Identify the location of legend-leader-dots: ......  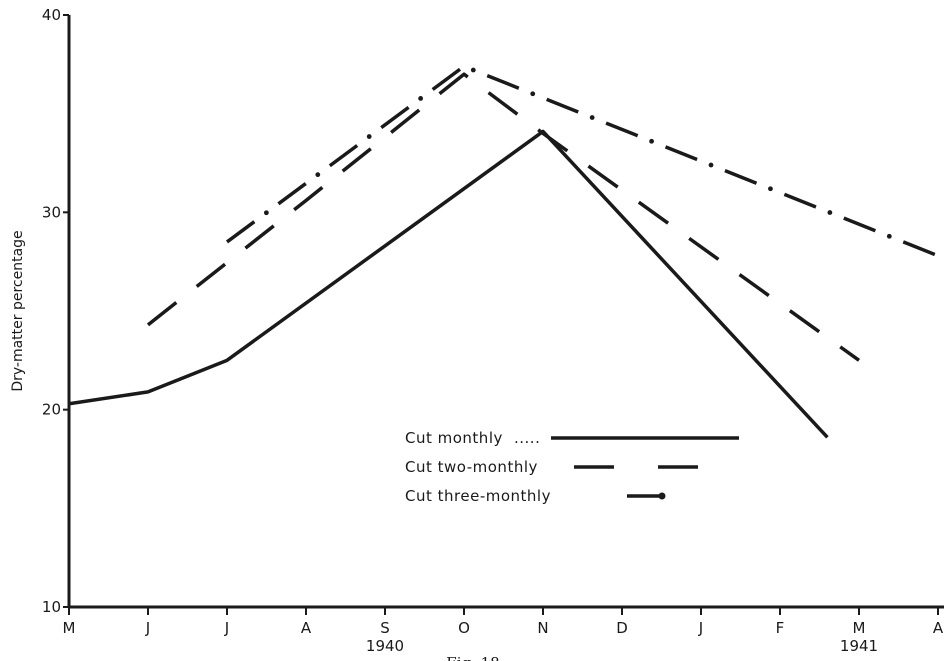
(527, 438).